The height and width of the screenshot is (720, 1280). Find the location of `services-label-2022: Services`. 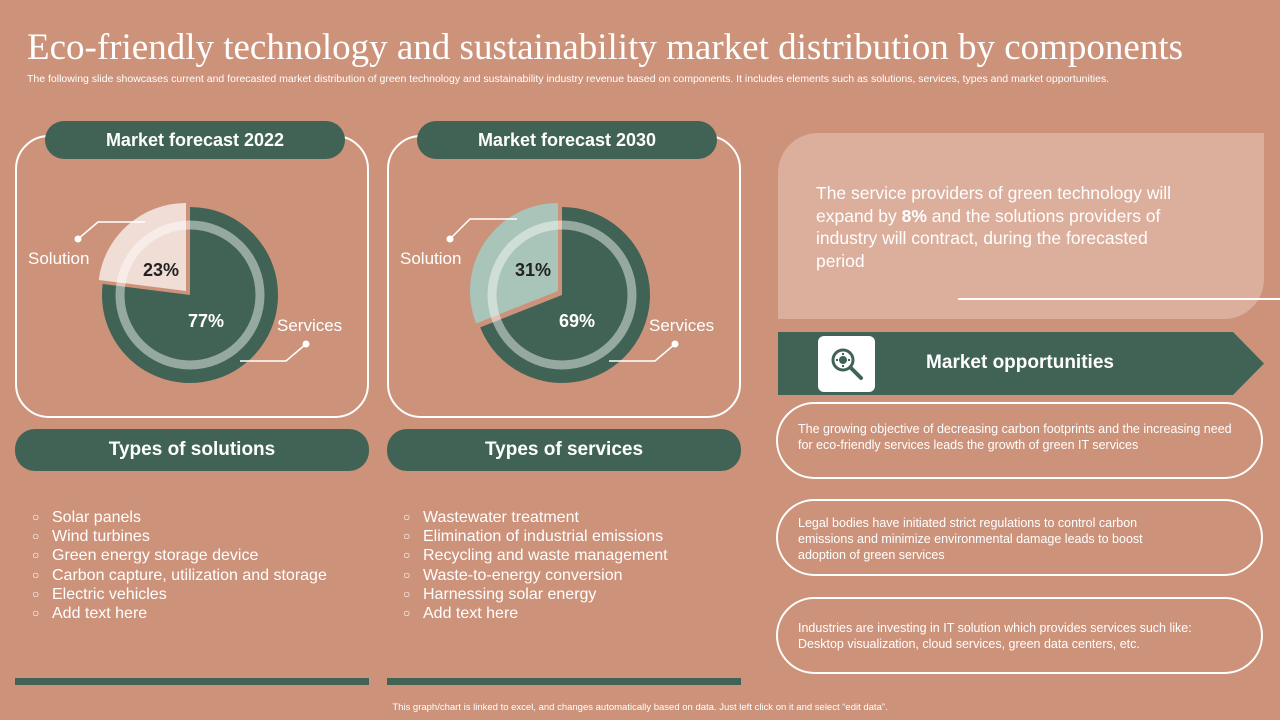

services-label-2022: Services is located at coordinates (310, 325).